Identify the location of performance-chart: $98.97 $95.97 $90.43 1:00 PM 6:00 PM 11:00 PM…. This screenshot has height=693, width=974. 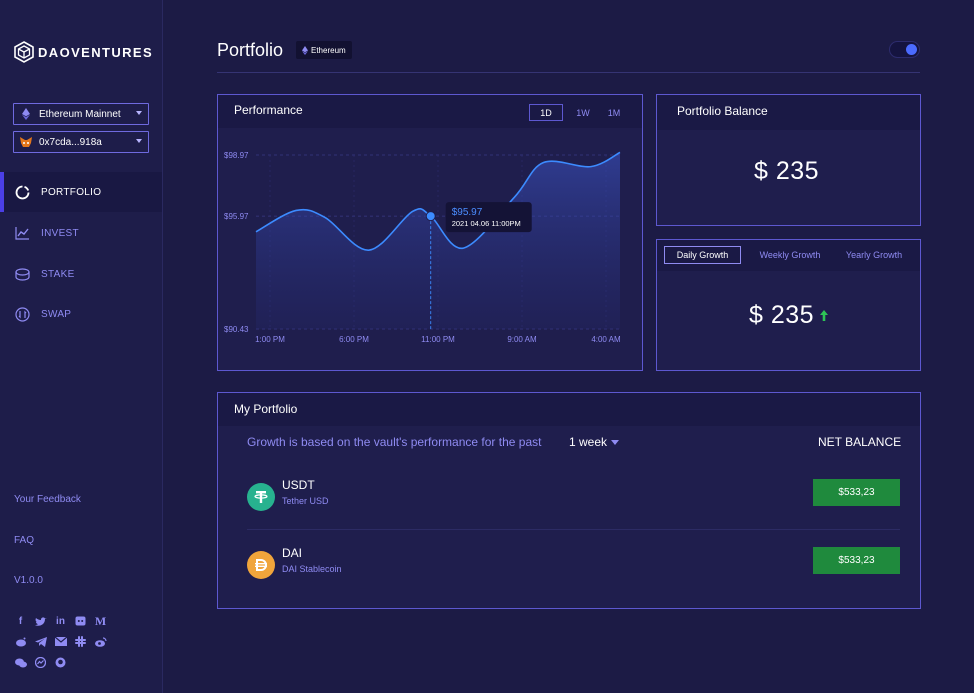
(422, 247).